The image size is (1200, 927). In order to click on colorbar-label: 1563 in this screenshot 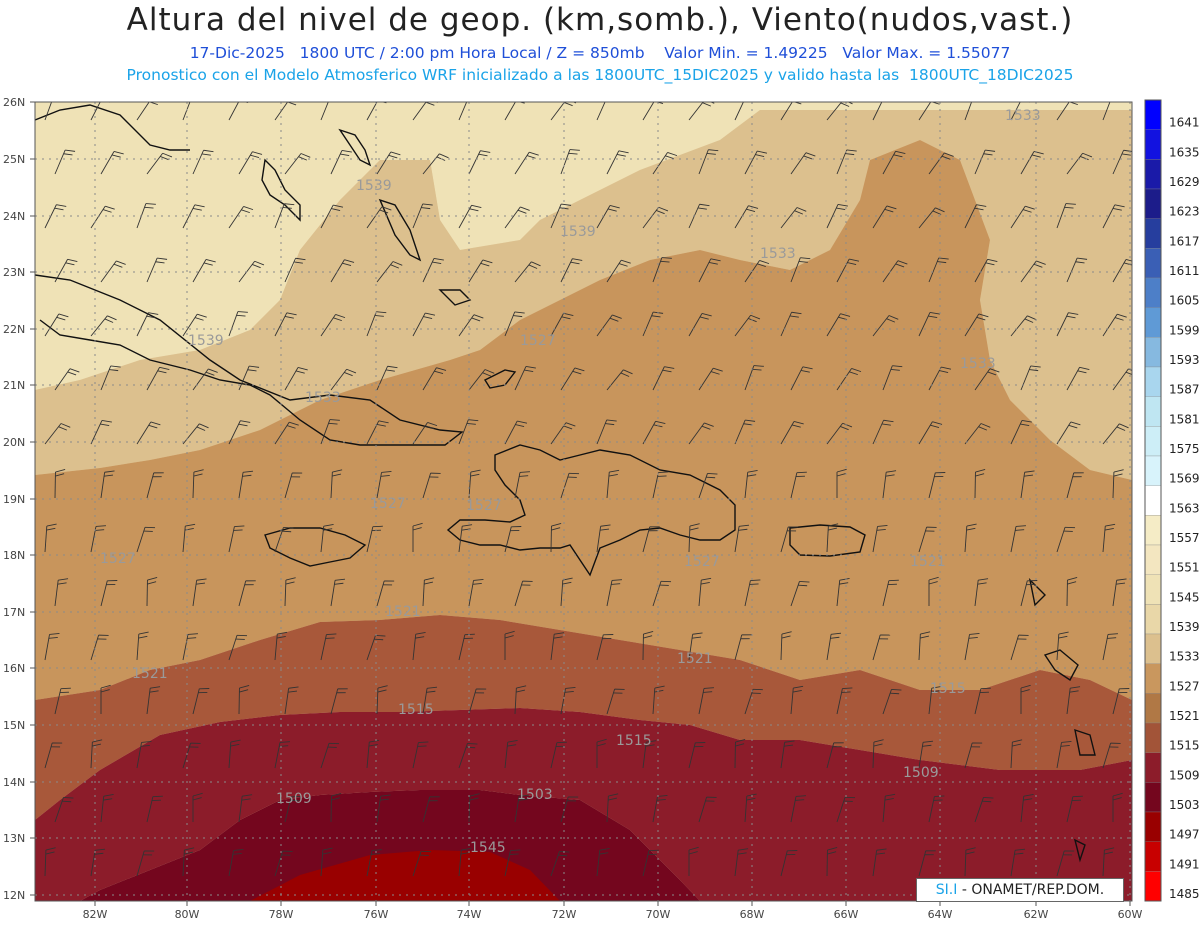, I will do `click(1184, 508)`.